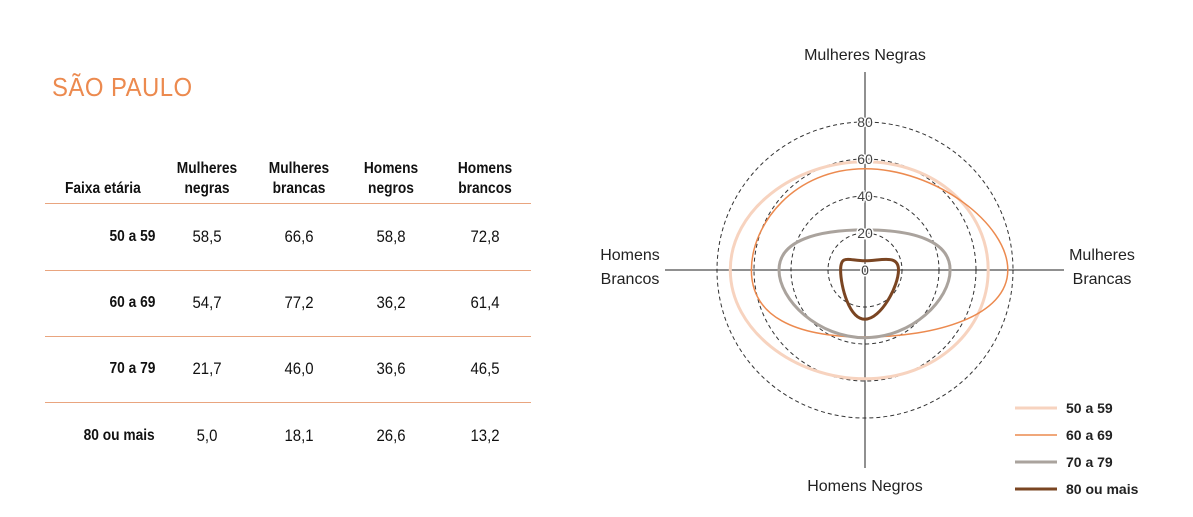 Image resolution: width=1193 pixels, height=517 pixels. Describe the element at coordinates (299, 236) in the screenshot. I see `table-cell: 66,6` at that location.